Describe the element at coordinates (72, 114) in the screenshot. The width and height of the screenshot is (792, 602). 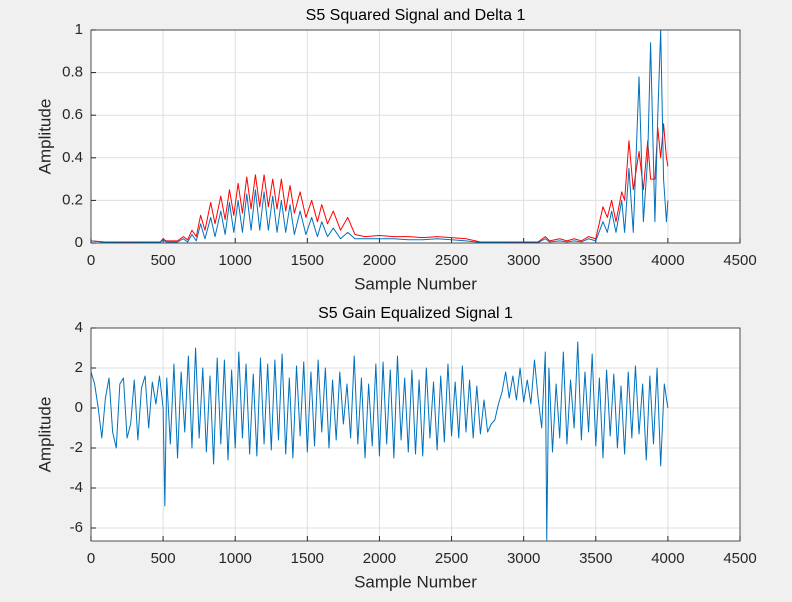
I see `y-tick-label: 0.6` at that location.